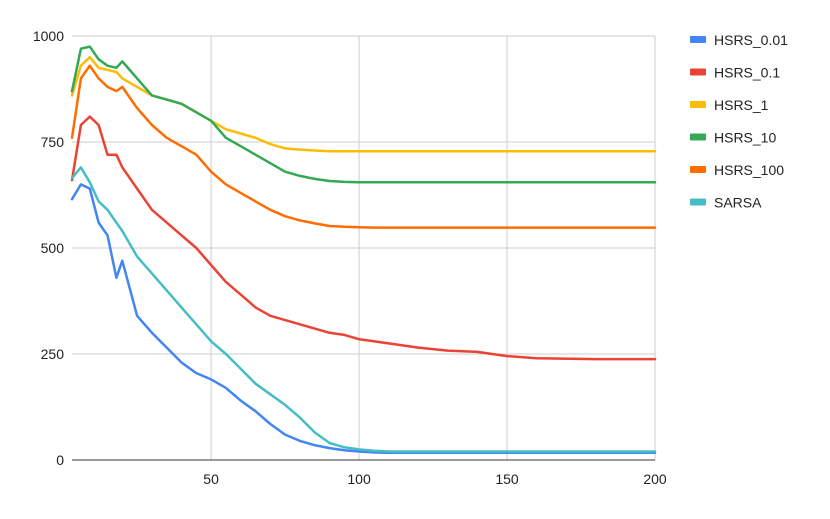 This screenshot has height=519, width=830. Describe the element at coordinates (60, 460) in the screenshot. I see `y-tick-label: 0` at that location.